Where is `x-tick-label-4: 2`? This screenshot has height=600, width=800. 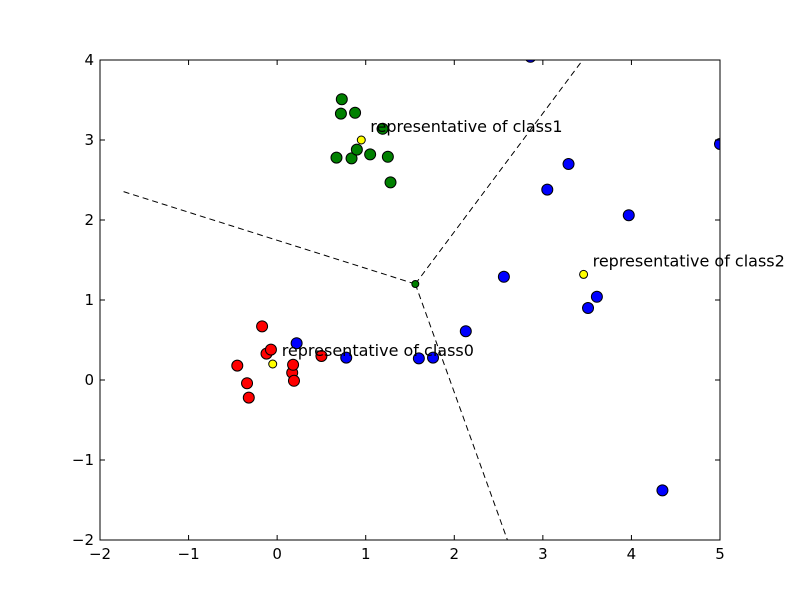
x-tick-label-4: 2 is located at coordinates (455, 554).